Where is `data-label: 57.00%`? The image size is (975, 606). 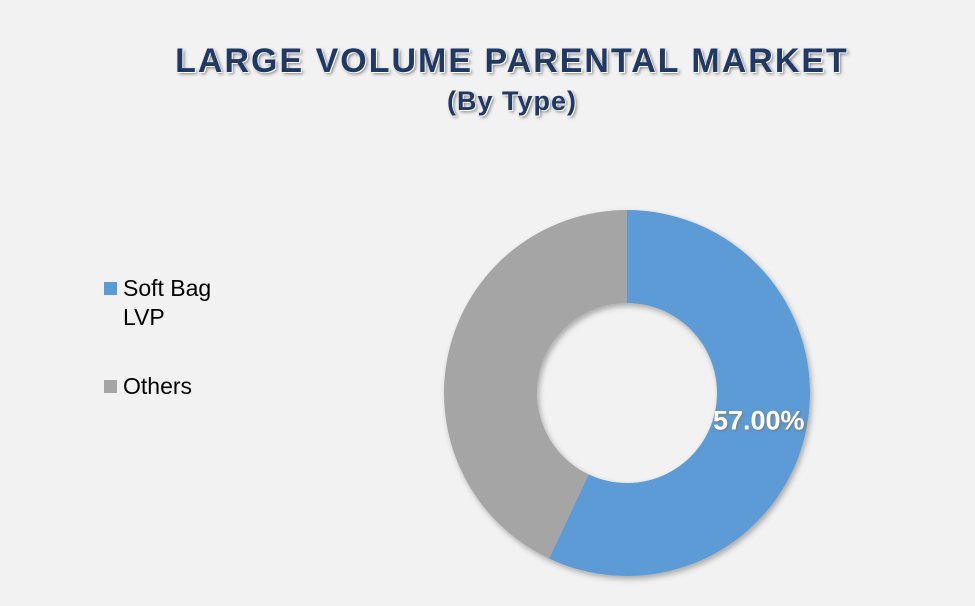 data-label: 57.00% is located at coordinates (759, 421).